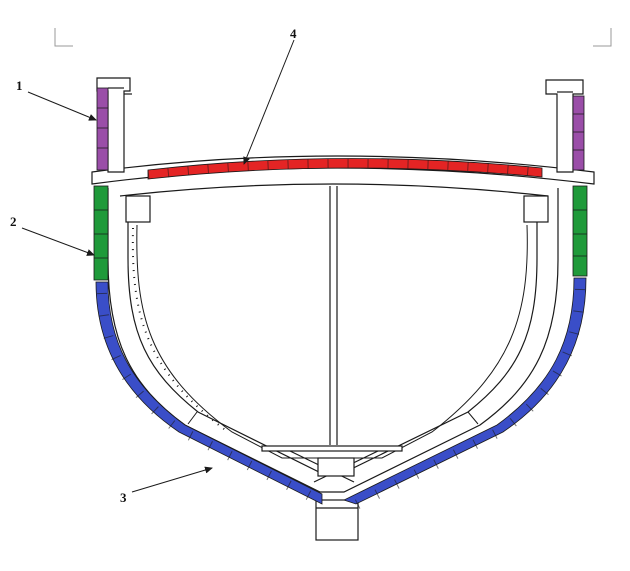  I want to click on zone-2-right-strip, so click(580, 231).